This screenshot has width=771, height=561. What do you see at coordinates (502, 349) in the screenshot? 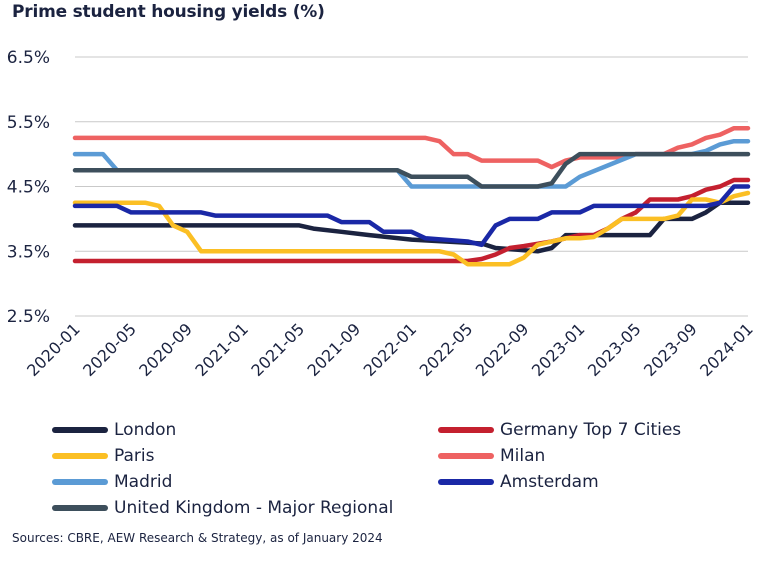
I see `x-tick-label: 2022-09` at bounding box center [502, 349].